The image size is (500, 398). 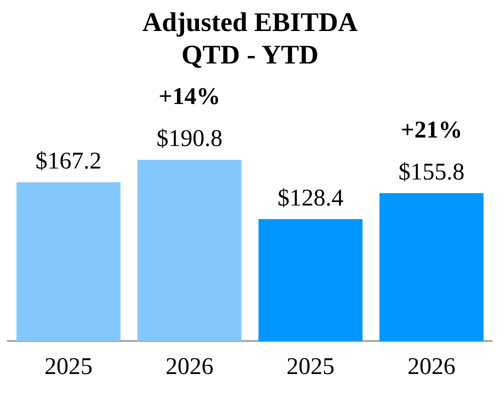 What do you see at coordinates (189, 97) in the screenshot?
I see `text: +14%` at bounding box center [189, 97].